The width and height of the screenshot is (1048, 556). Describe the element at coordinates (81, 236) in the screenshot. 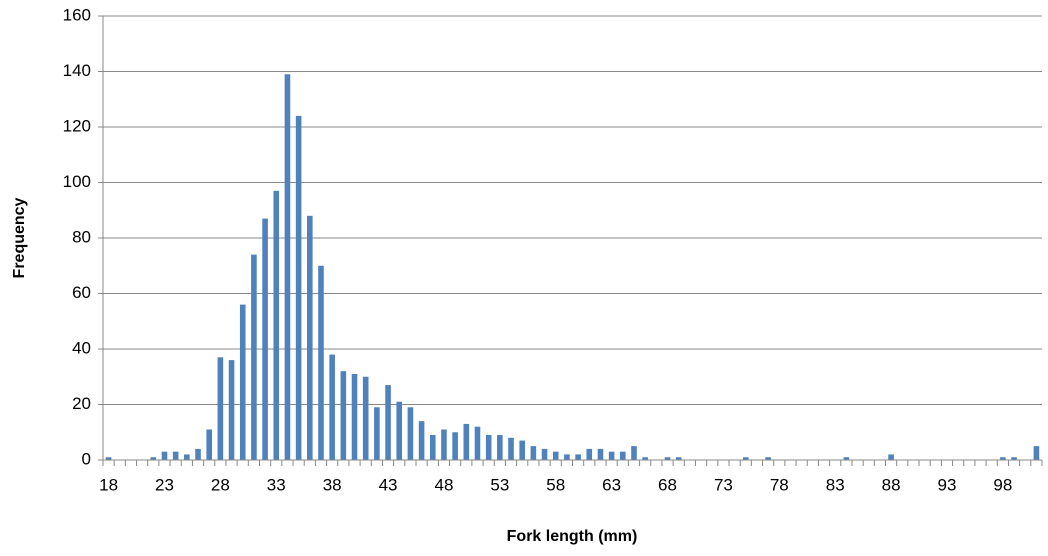

I see `y-tick-label: 80` at that location.